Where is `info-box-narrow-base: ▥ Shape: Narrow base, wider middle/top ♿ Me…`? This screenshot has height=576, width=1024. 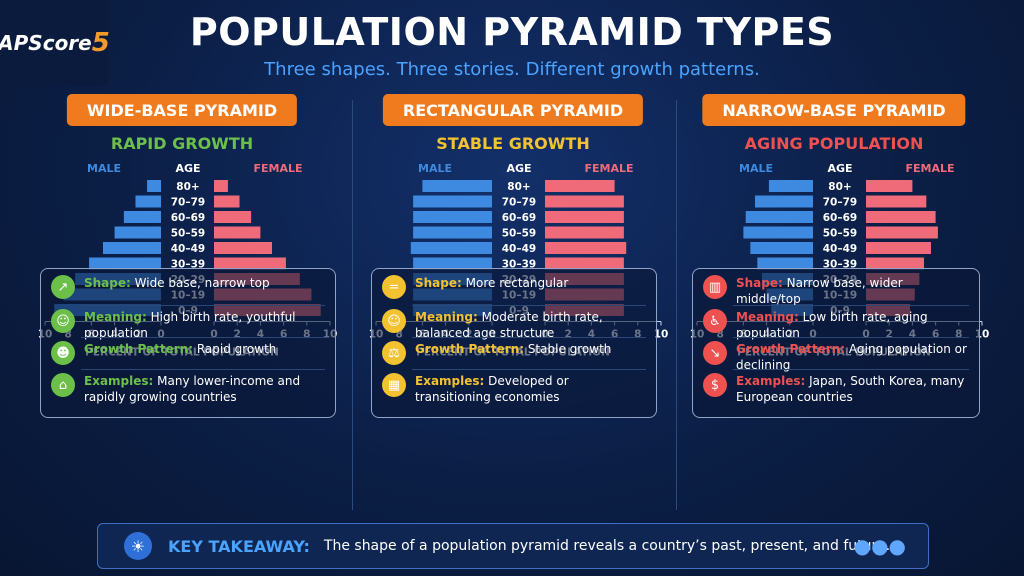
info-box-narrow-base: ▥ Shape: Narrow base, wider middle/top ♿ Me… is located at coordinates (836, 343).